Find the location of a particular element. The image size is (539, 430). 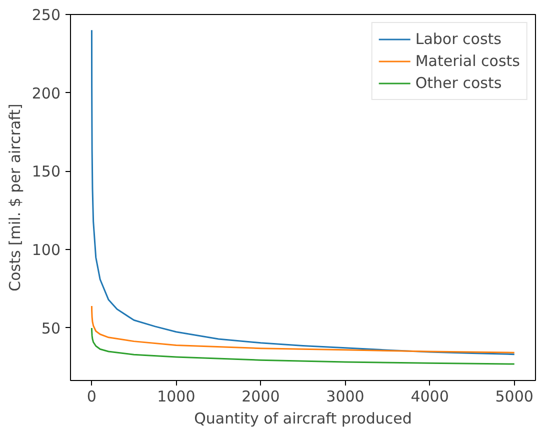

x-tick-label: 0 is located at coordinates (91, 397).